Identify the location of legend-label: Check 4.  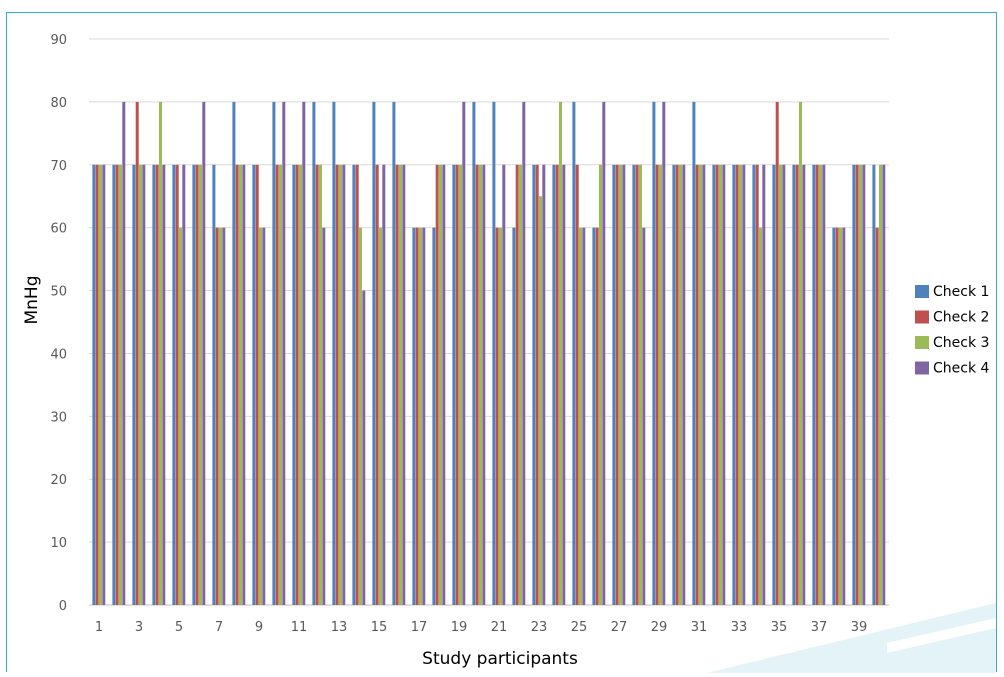
(961, 369).